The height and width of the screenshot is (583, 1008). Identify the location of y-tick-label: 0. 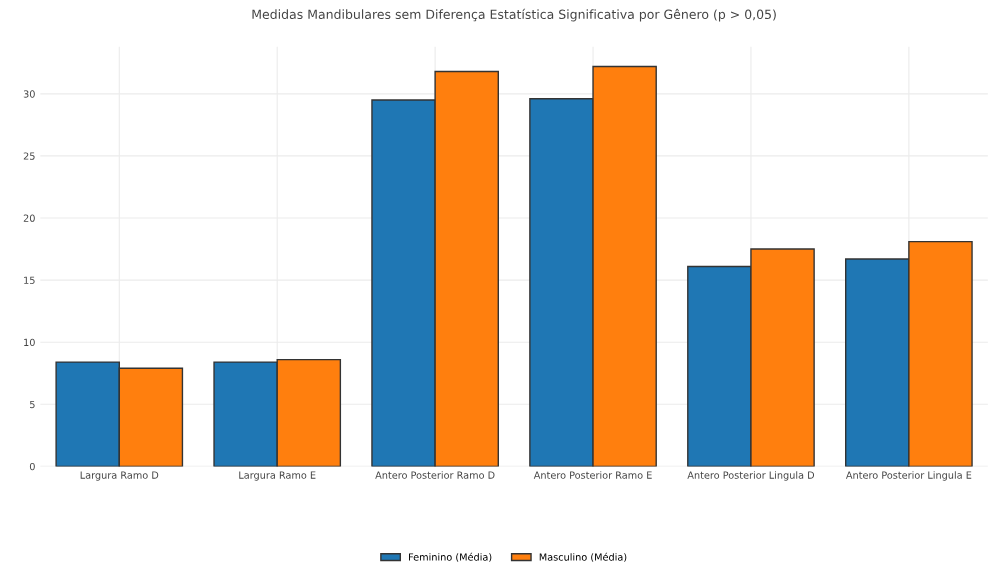
(32, 466).